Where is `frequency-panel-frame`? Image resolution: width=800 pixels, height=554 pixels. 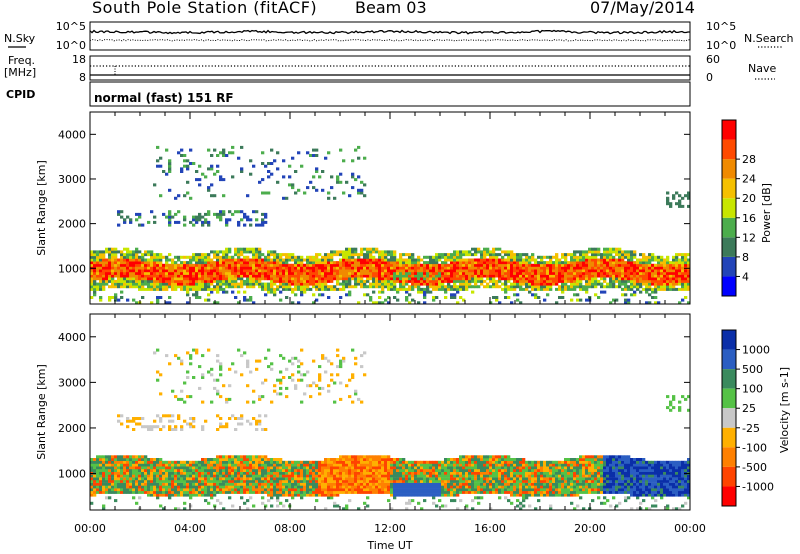 frequency-panel-frame is located at coordinates (390, 68).